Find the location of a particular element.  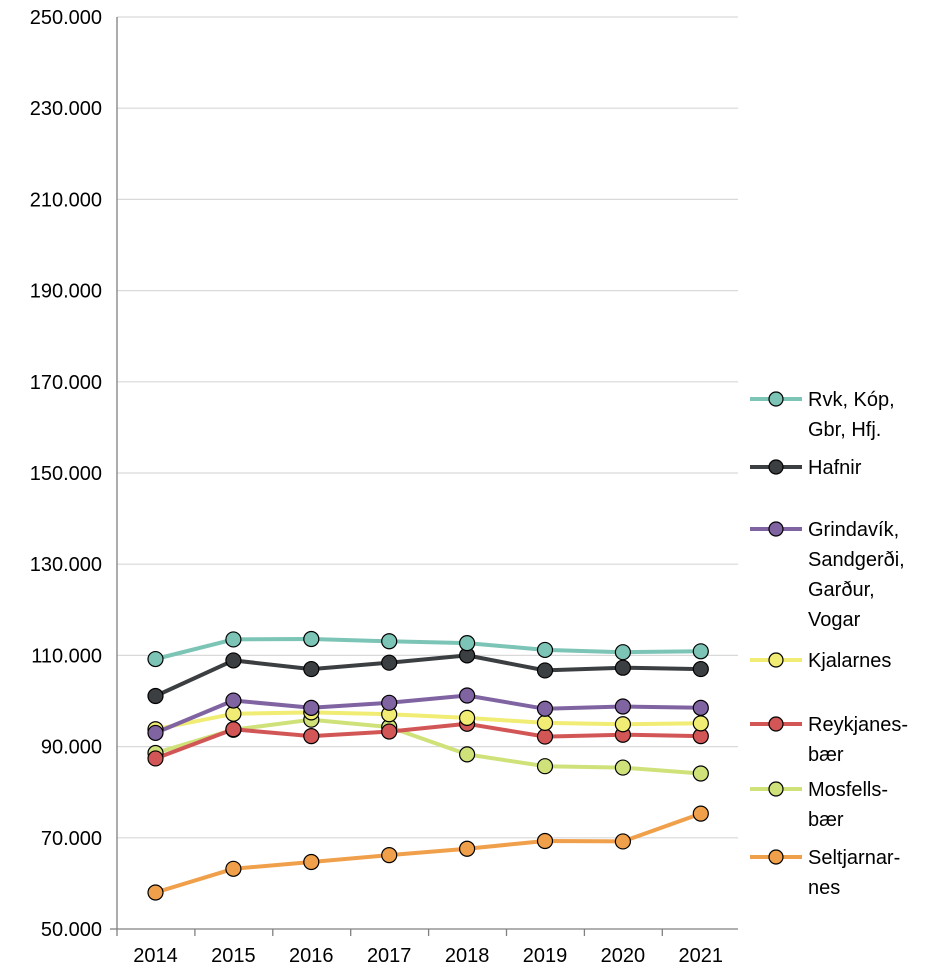

y-tick-label: 50.000 is located at coordinates (71, 930).